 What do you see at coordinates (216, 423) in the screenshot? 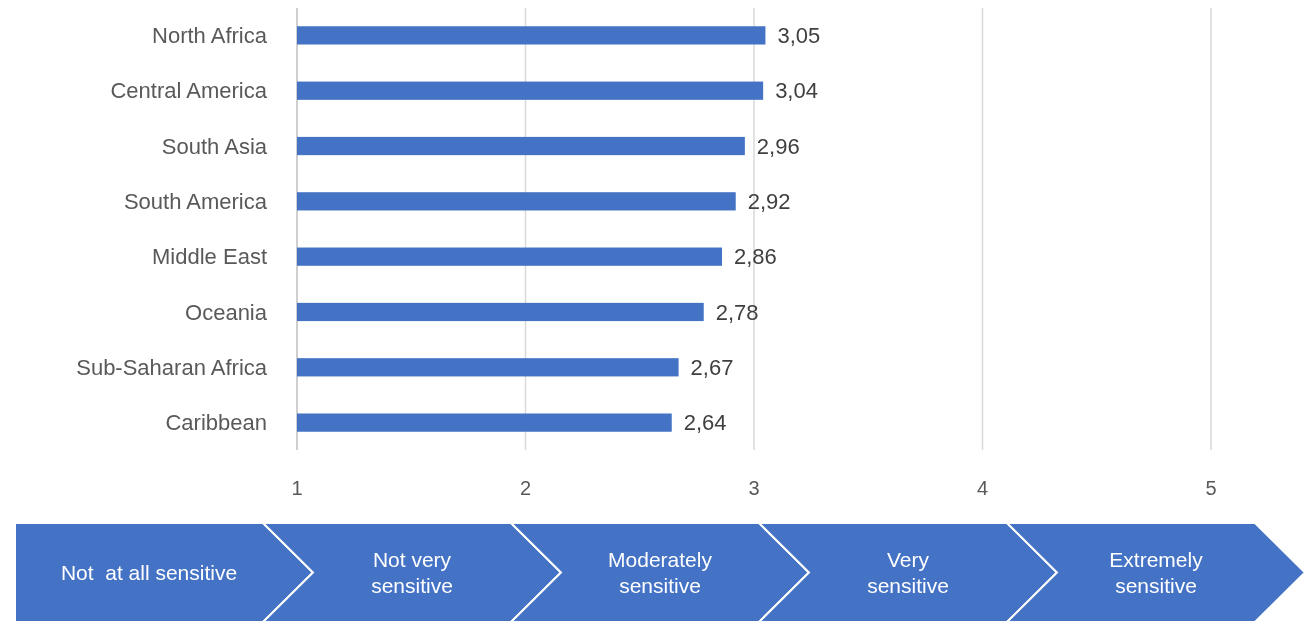
I see `y-tick-label: Caribbean` at bounding box center [216, 423].